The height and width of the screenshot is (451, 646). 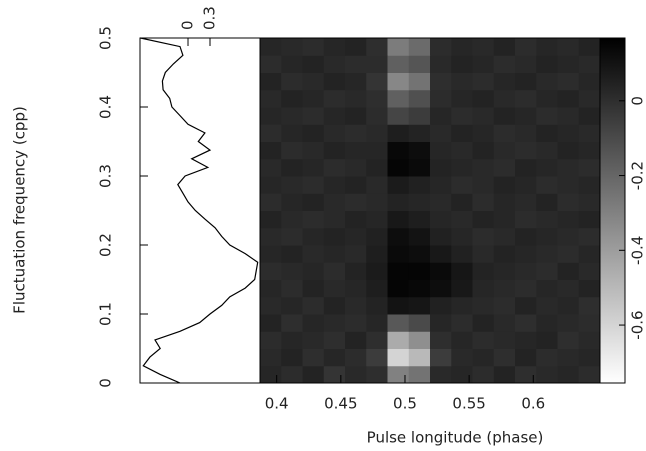 I want to click on x-axis-label: Pulse longitude (phase), so click(x=455, y=438).